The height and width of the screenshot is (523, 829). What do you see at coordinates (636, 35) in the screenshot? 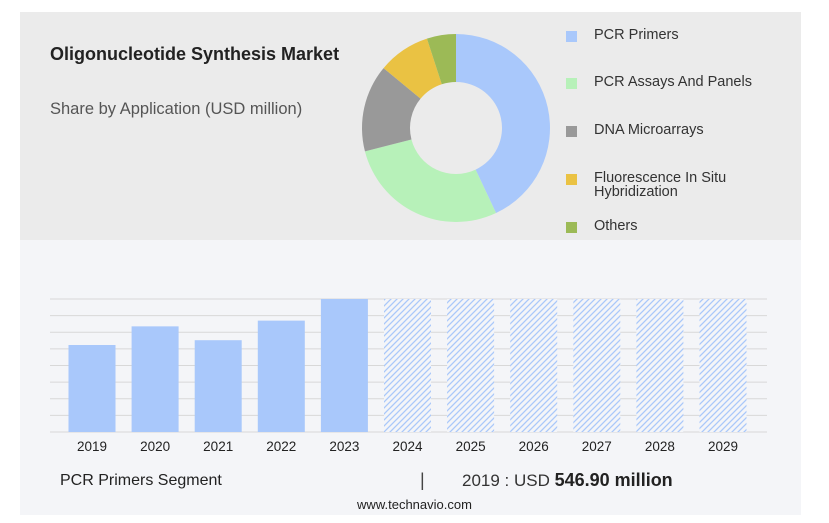
I see `legend-label: PCR Primers` at bounding box center [636, 35].